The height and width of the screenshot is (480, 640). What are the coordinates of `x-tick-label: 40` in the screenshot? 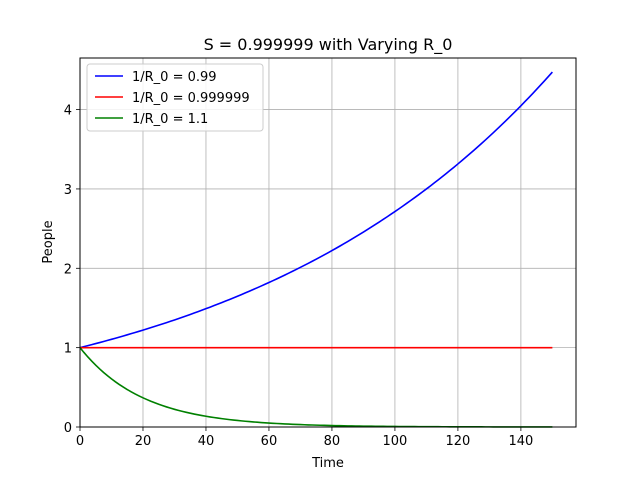 It's located at (206, 441).